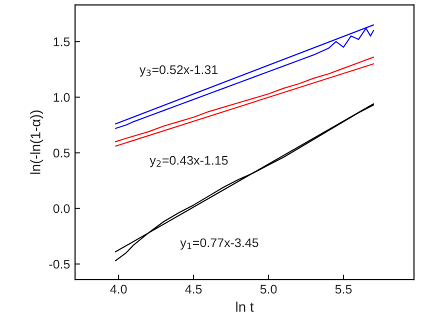 The height and width of the screenshot is (327, 429). What do you see at coordinates (343, 289) in the screenshot?
I see `x-tick-label: 5.5` at bounding box center [343, 289].